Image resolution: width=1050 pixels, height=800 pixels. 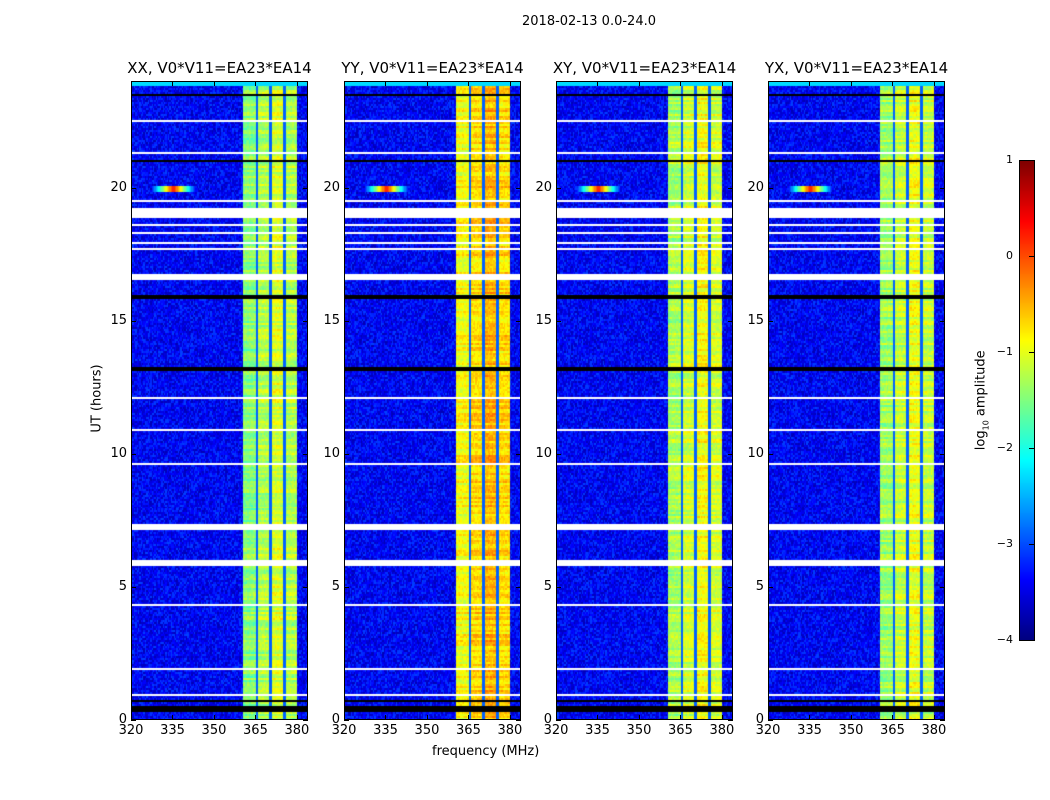 I want to click on colorbar-label-sub: 10, so click(x=986, y=425).